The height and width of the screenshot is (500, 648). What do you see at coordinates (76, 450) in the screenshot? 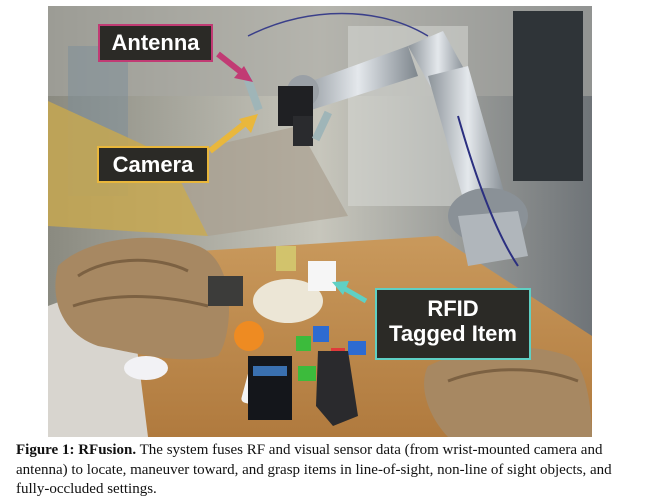
I see `caption-label: Figure 1: RFusion.` at bounding box center [76, 450].